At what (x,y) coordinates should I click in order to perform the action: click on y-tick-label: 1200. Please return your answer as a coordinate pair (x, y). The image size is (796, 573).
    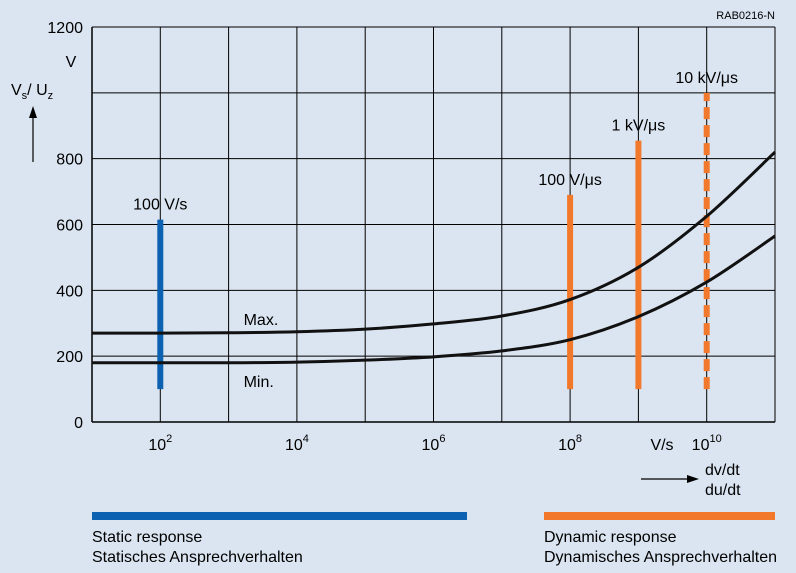
    Looking at the image, I should click on (65, 28).